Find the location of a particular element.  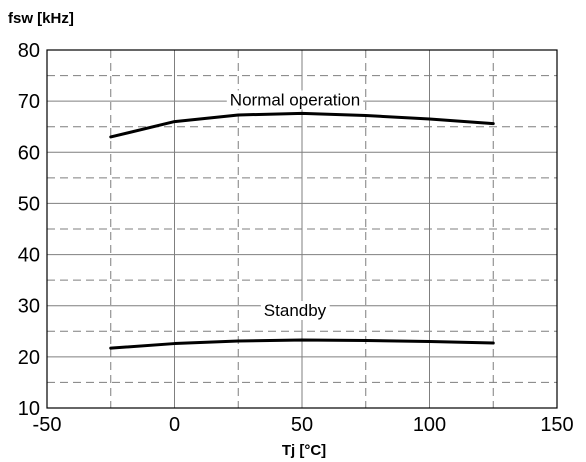

x-tick-label: 0 is located at coordinates (174, 425).